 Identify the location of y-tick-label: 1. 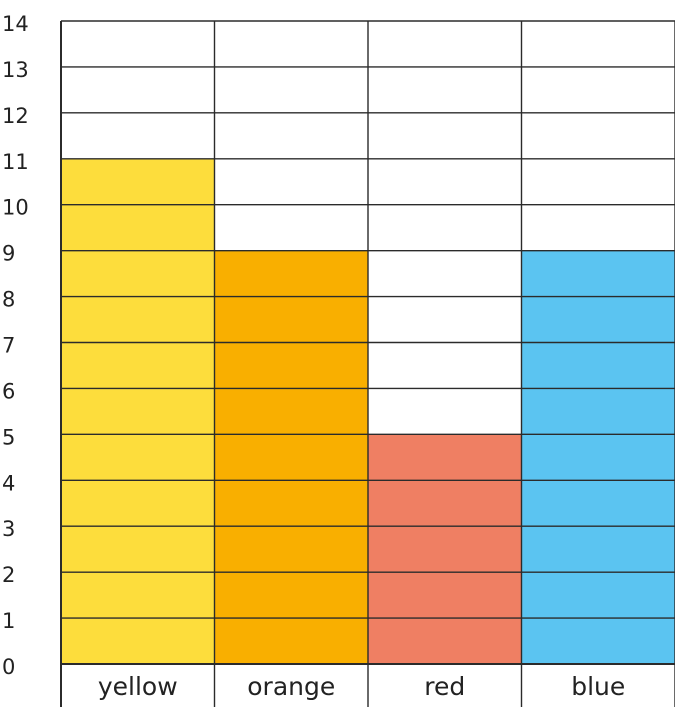
(8, 621).